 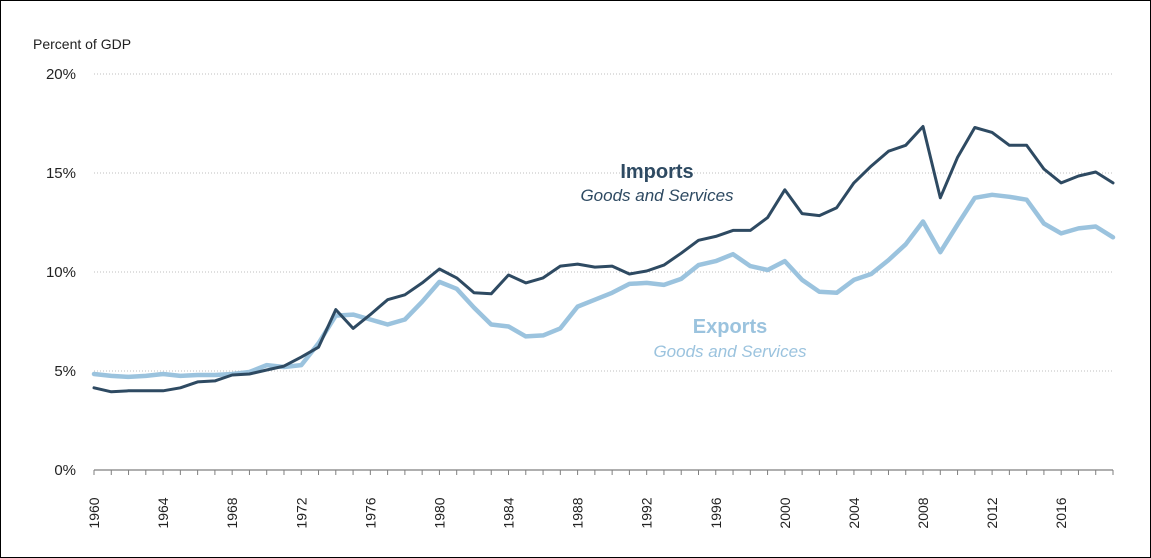 I want to click on exports-sublabel: Goods and Services, so click(x=730, y=351).